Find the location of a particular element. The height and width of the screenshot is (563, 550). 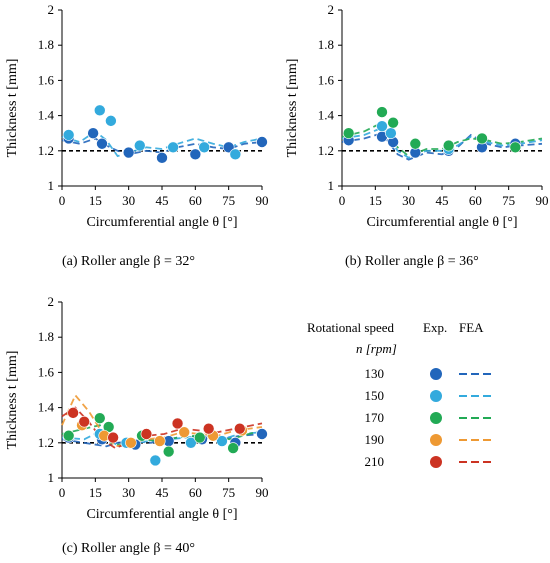

legend-title-line1: Rotational speed is located at coordinates (351, 327).